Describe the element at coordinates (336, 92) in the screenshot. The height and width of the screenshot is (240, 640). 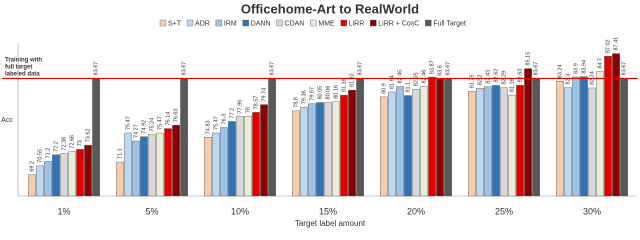
I see `value-label: 80.16` at that location.